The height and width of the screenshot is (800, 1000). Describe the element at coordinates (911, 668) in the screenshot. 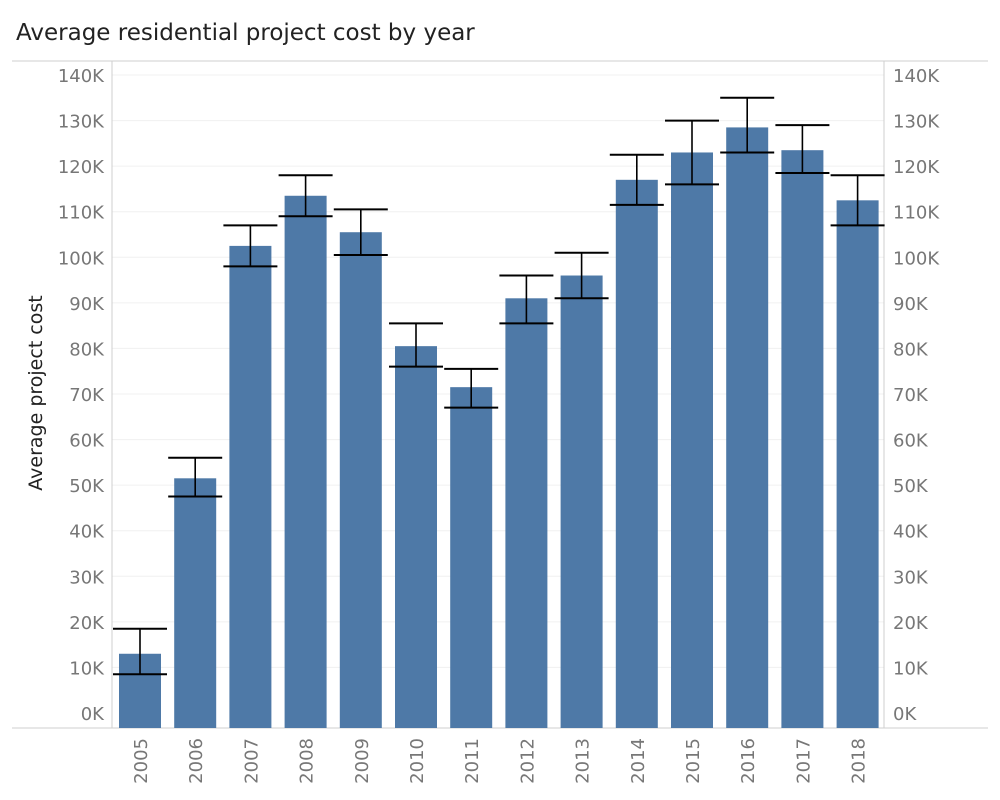

I see `y-tick-label-right: 10K` at that location.